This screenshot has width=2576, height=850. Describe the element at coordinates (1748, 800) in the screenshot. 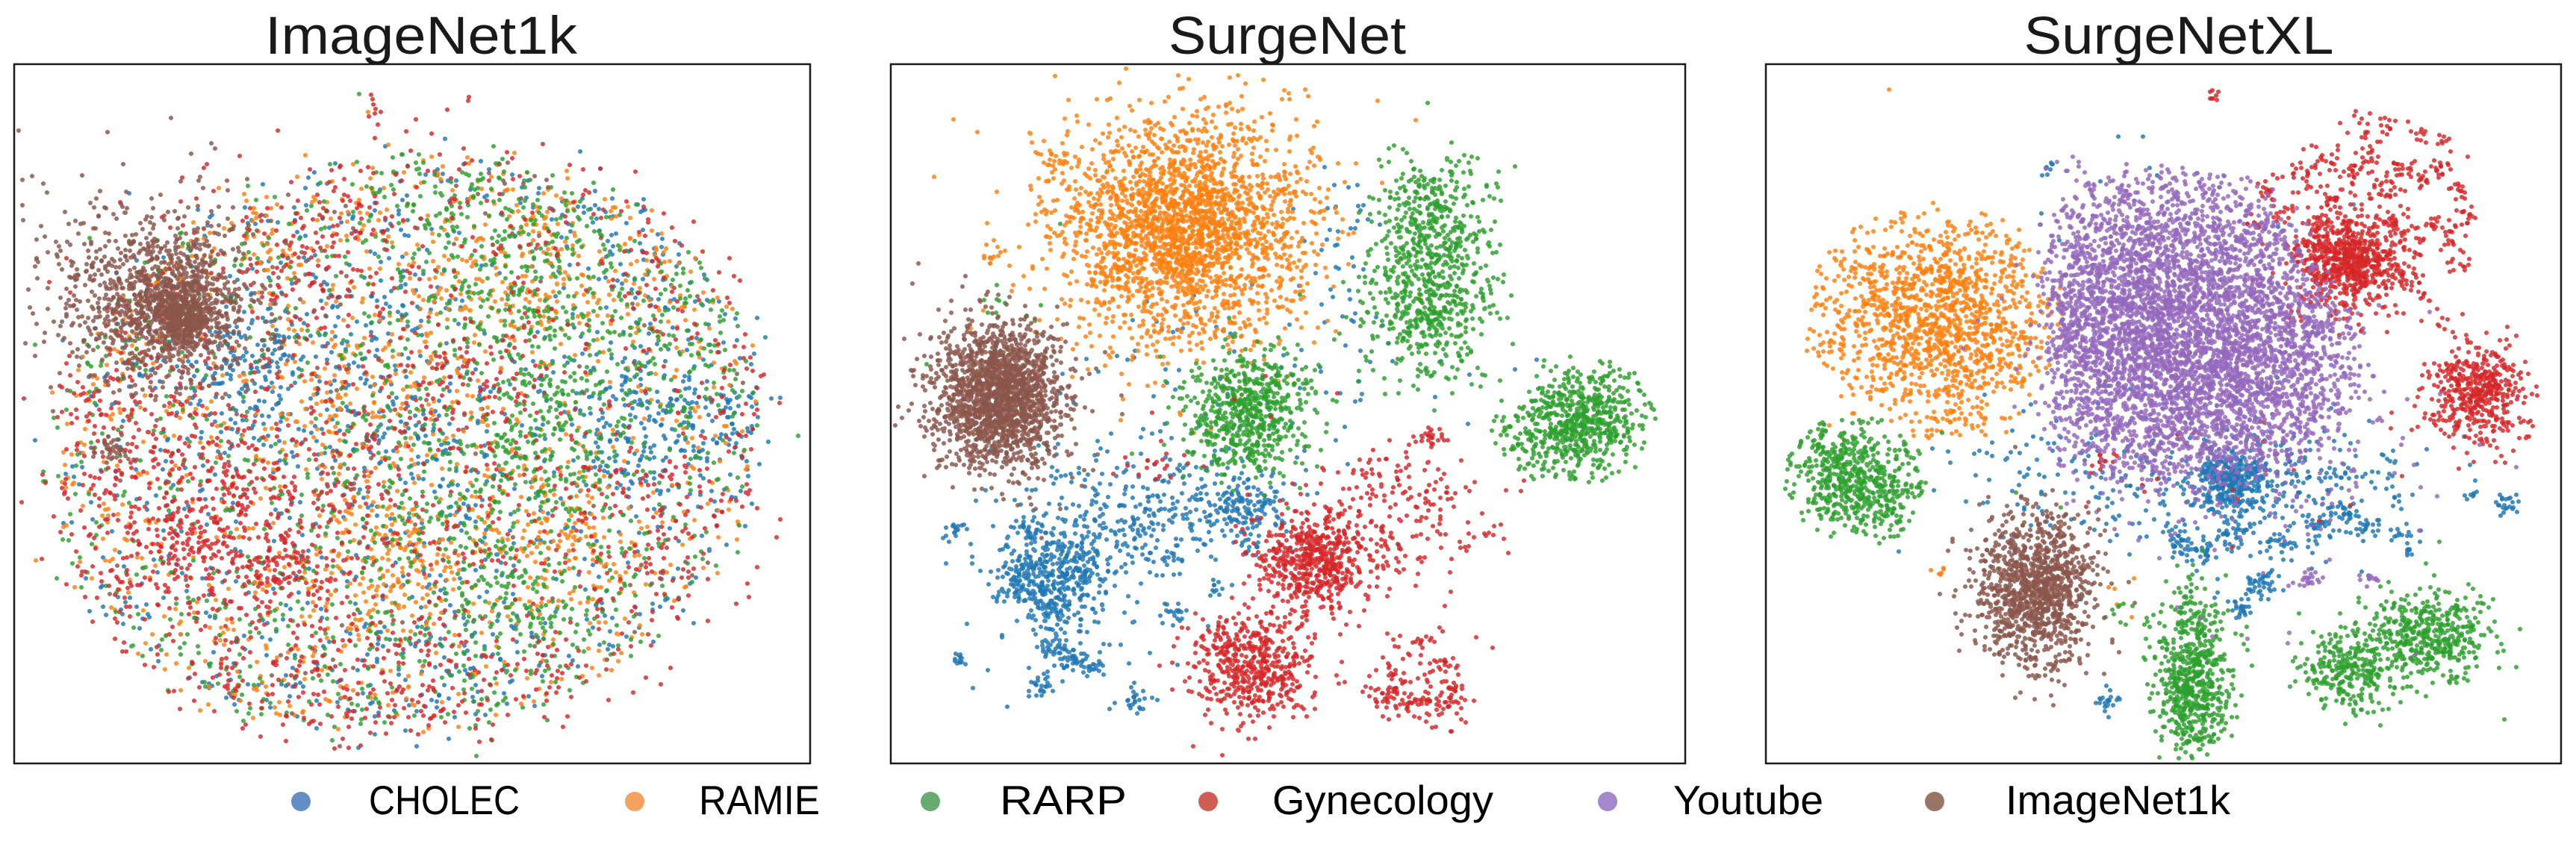

I see `svg-text: Youtube` at that location.